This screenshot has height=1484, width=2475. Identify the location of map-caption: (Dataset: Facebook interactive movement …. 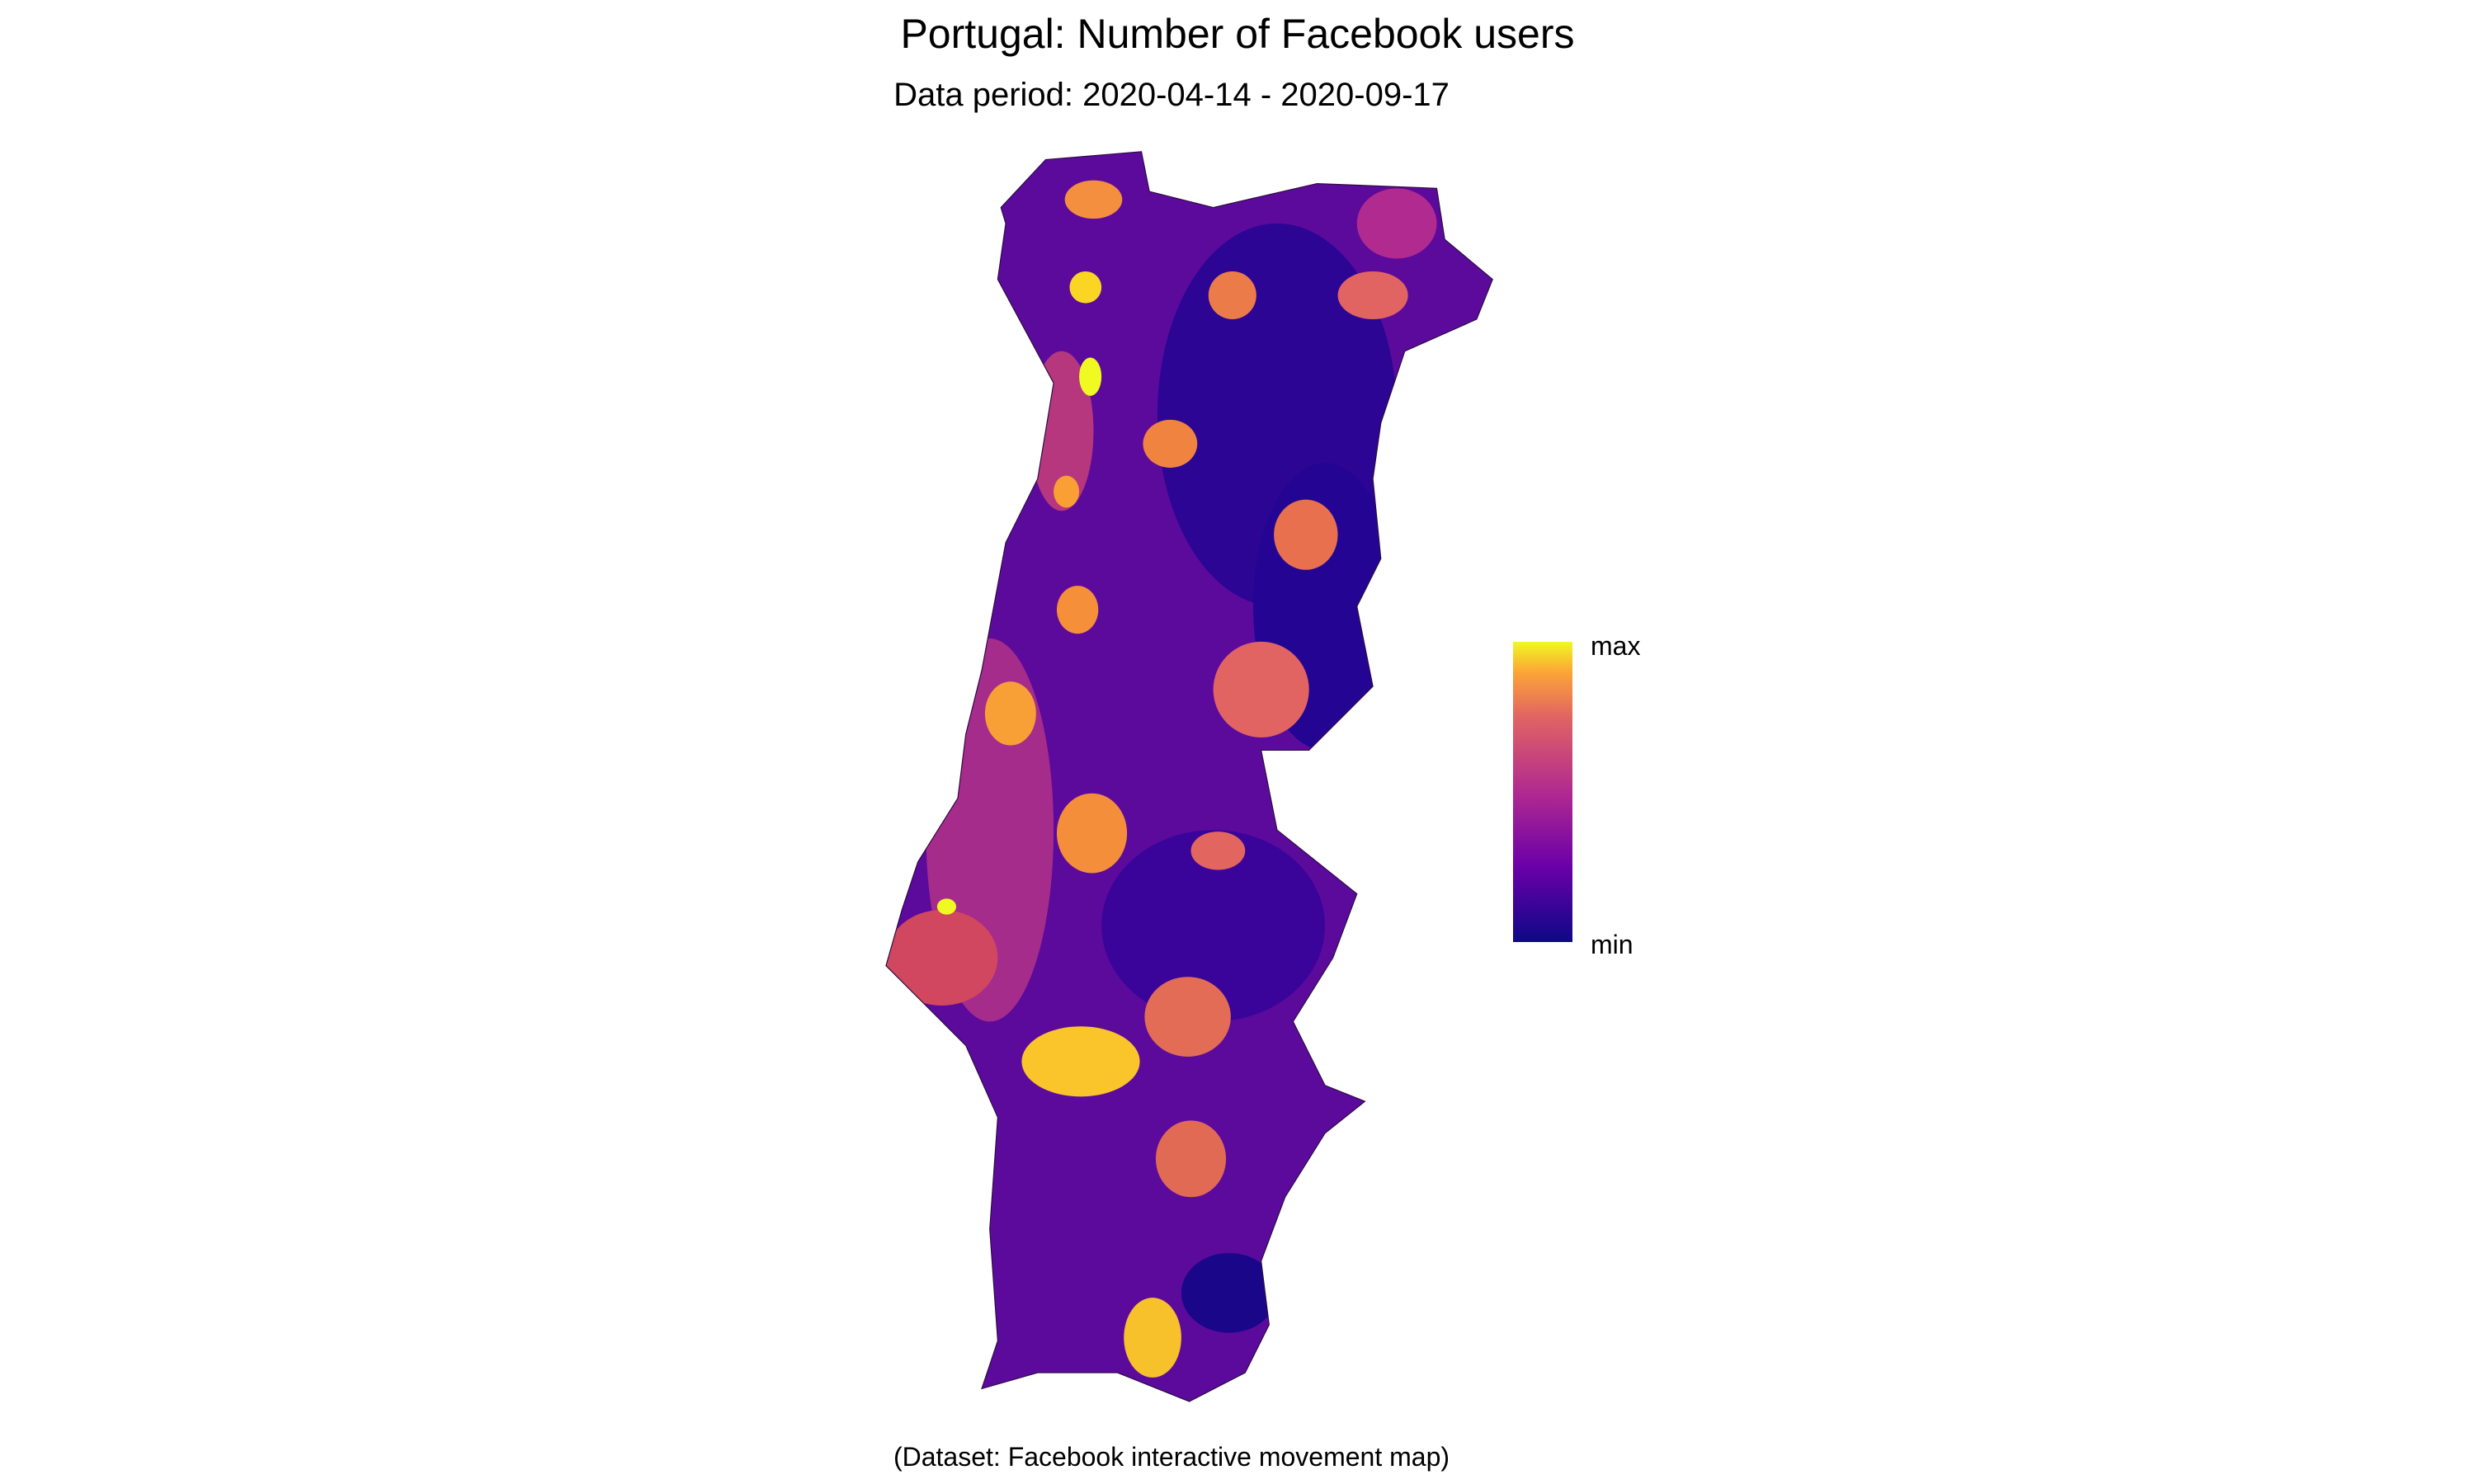
(1171, 1457).